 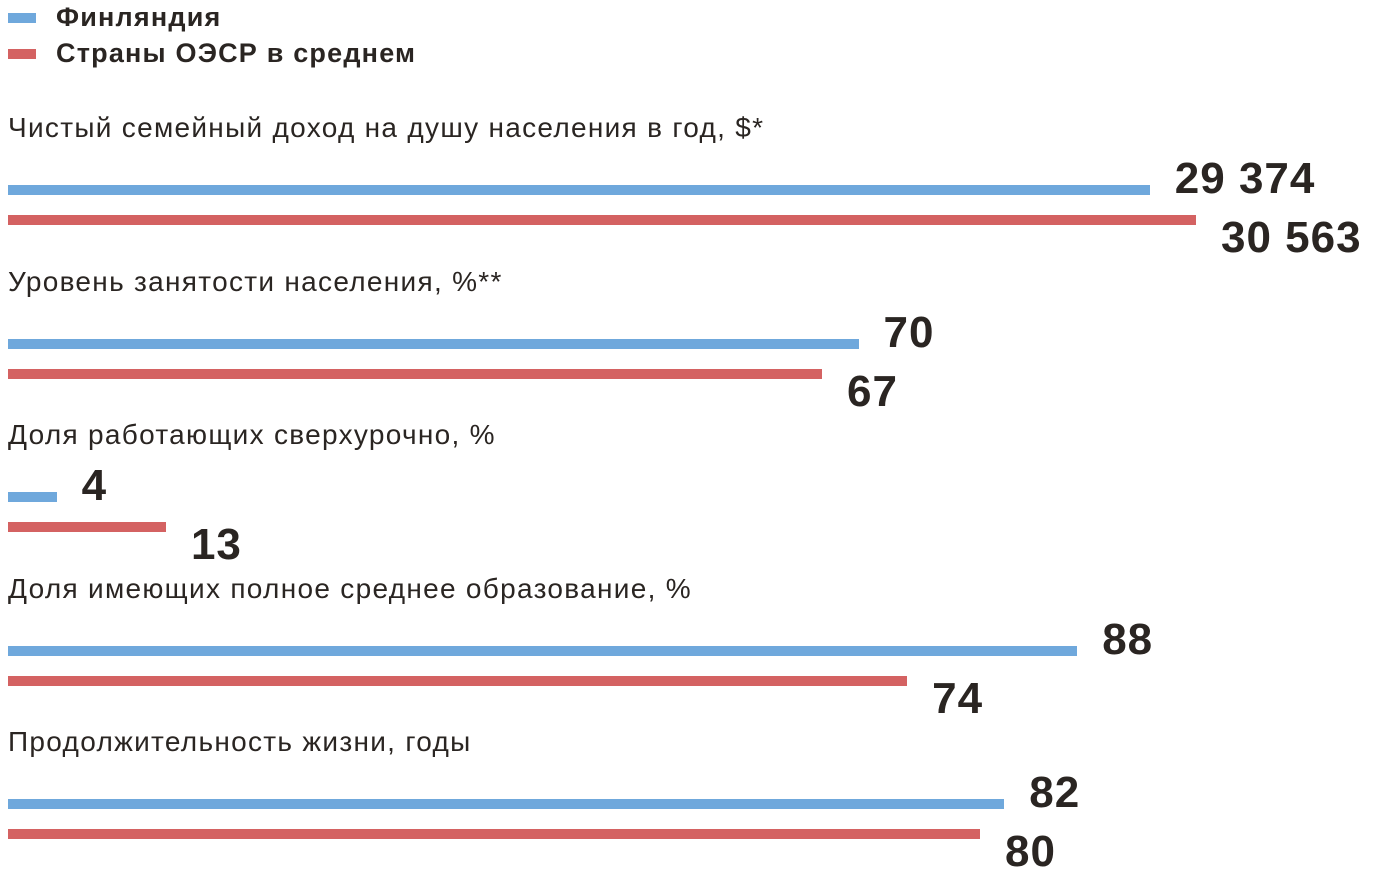 What do you see at coordinates (94, 485) in the screenshot?
I see `value-label-finland: 4` at bounding box center [94, 485].